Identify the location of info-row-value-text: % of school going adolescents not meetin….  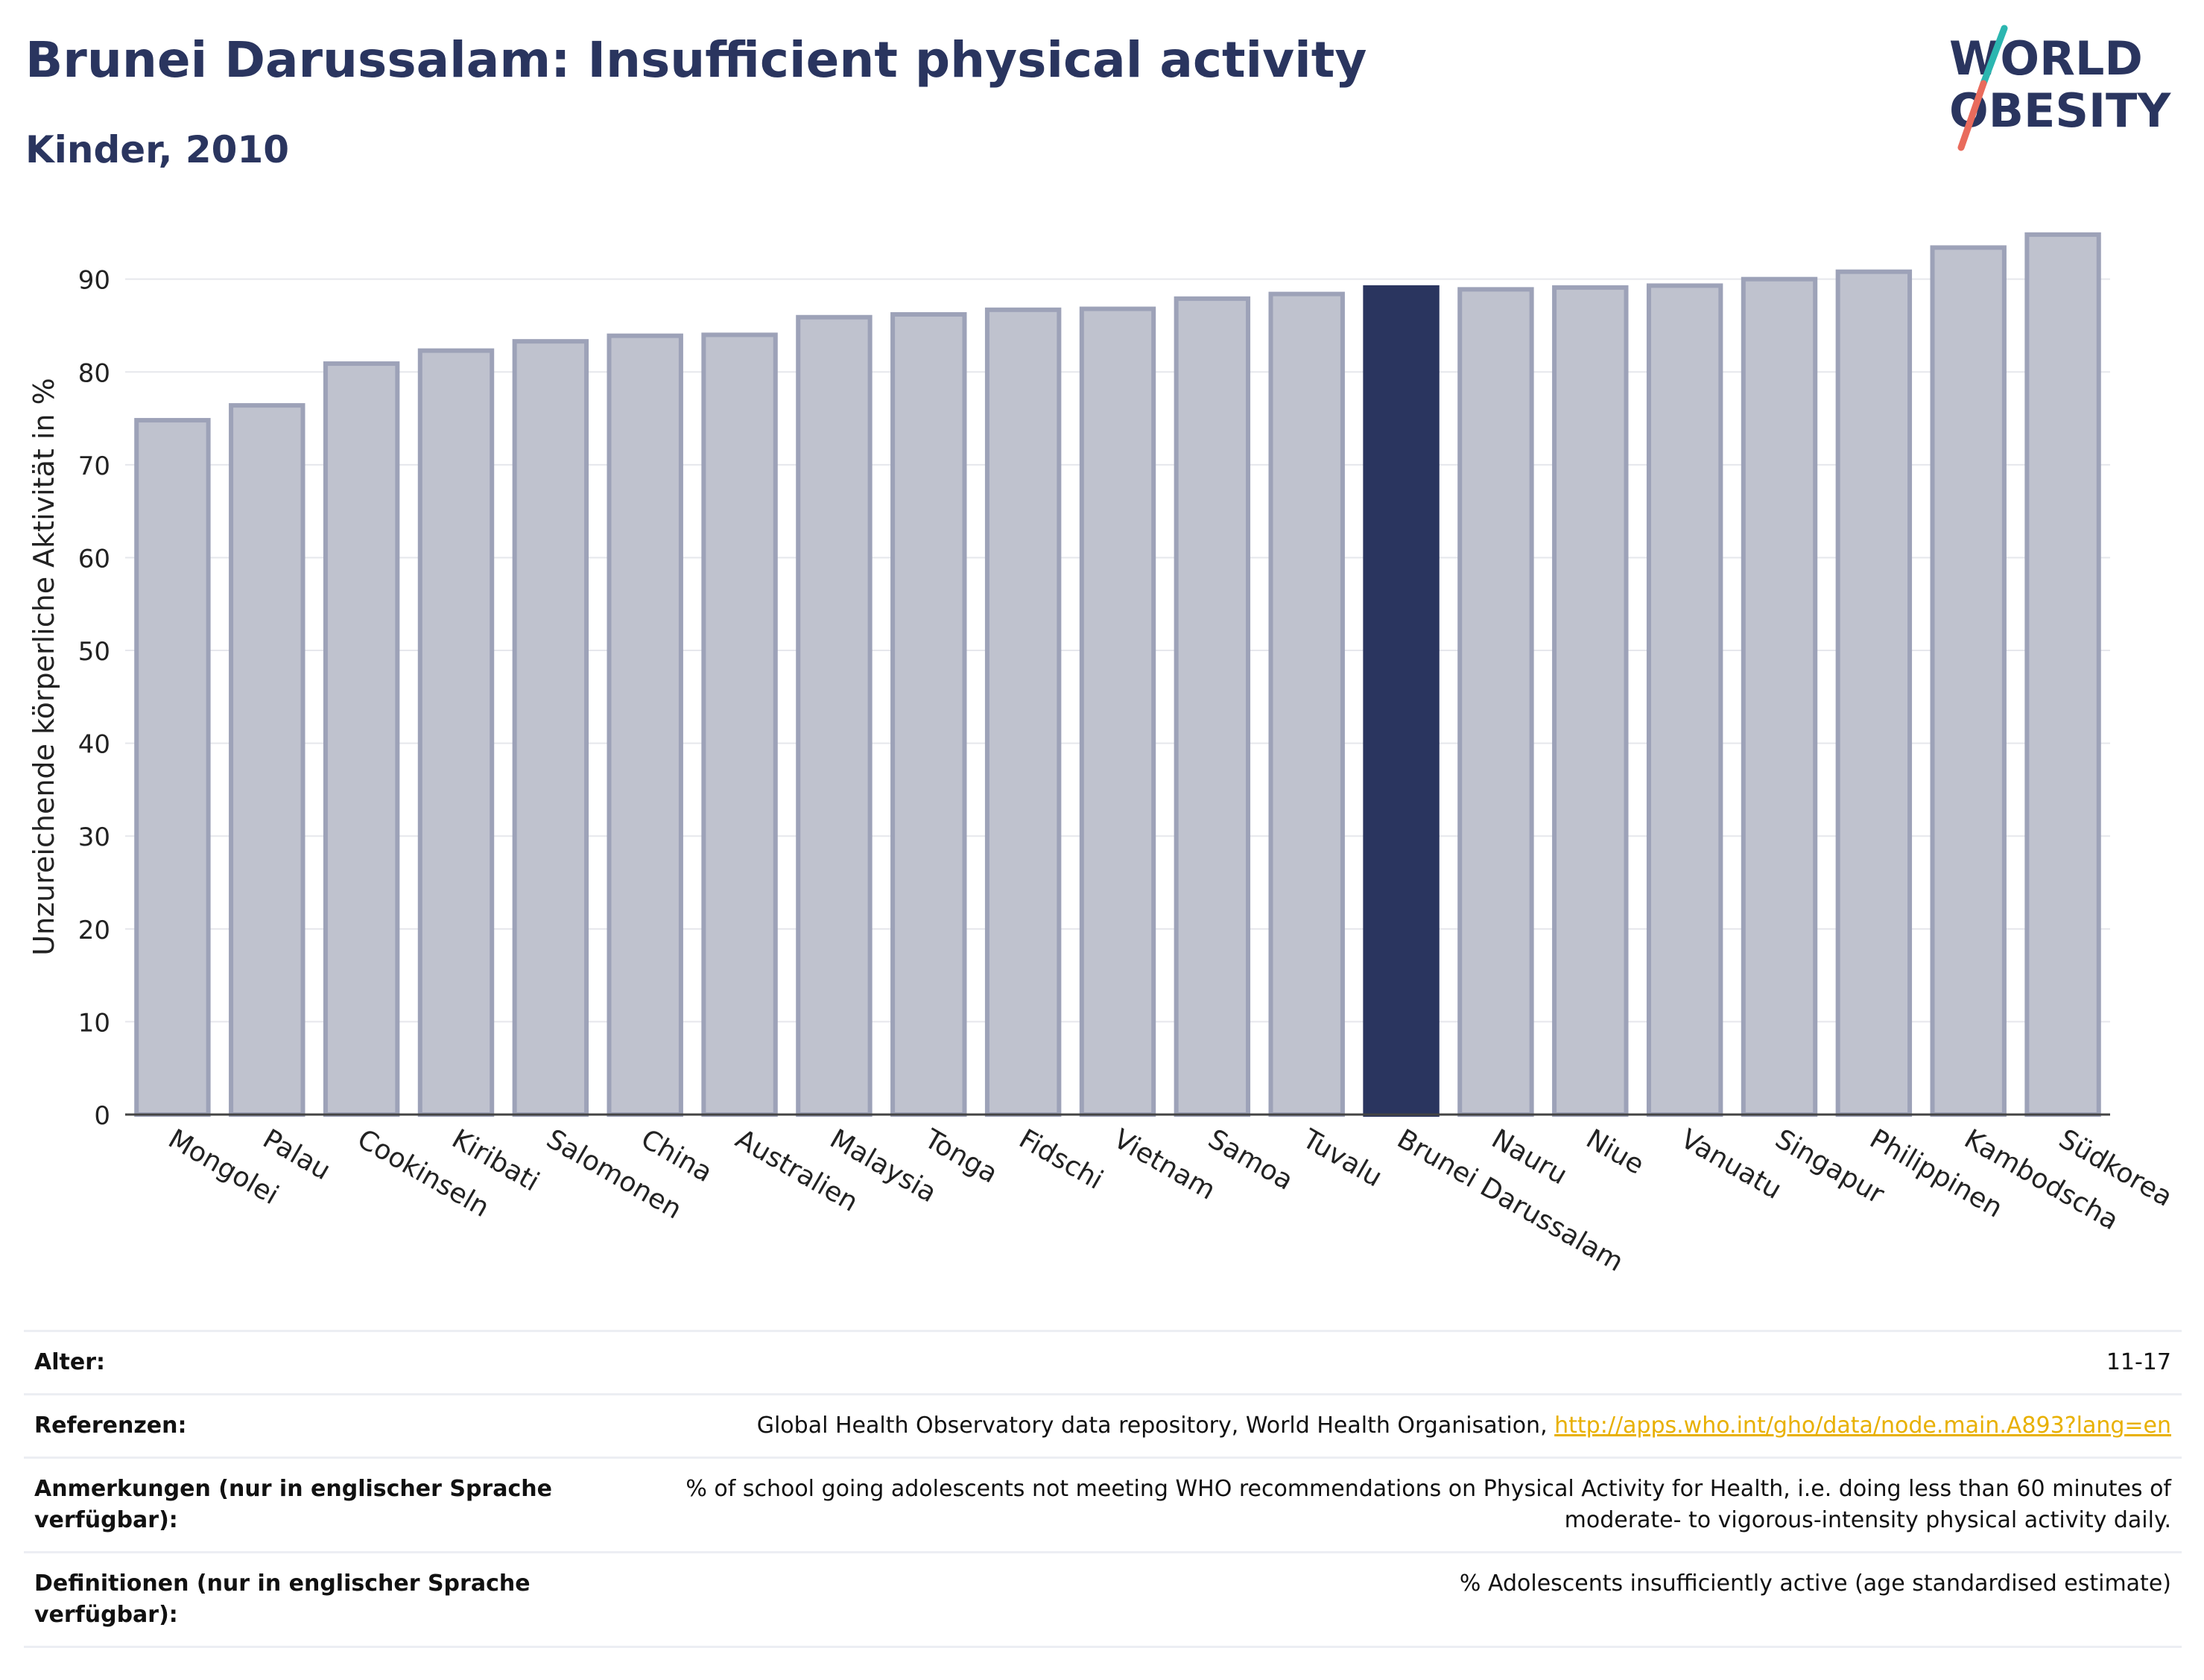
(1428, 1504).